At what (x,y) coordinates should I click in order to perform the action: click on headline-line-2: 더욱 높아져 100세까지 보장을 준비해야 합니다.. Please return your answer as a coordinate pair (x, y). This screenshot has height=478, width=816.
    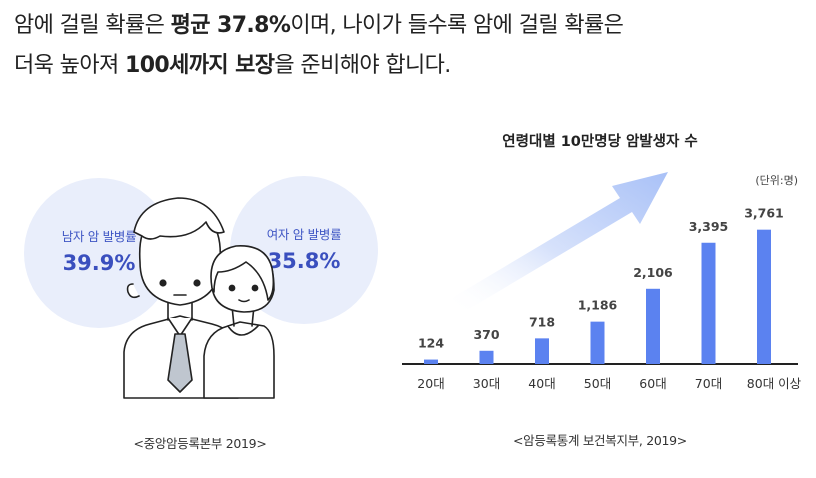
    Looking at the image, I should click on (232, 65).